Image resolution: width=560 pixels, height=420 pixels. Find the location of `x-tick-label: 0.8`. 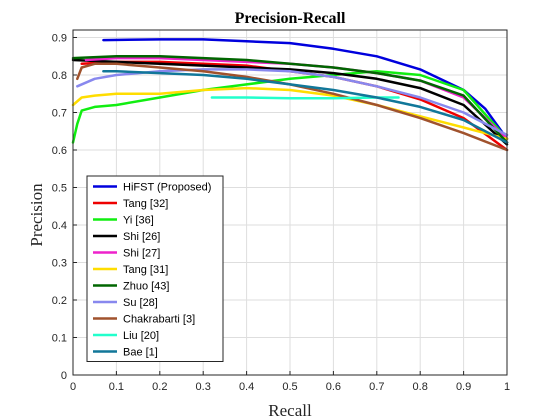

x-tick-label: 0.8 is located at coordinates (420, 387).